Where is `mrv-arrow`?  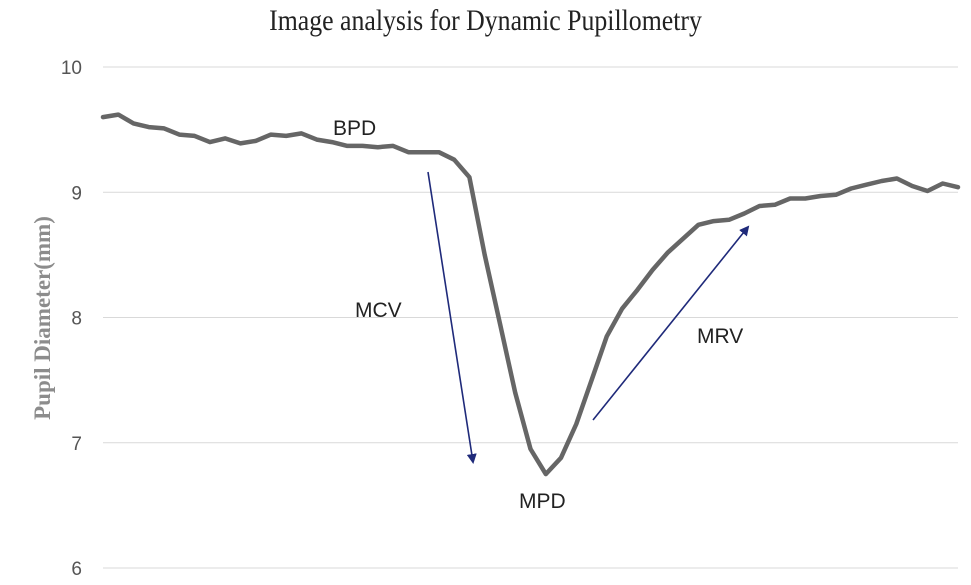 mrv-arrow is located at coordinates (671, 323).